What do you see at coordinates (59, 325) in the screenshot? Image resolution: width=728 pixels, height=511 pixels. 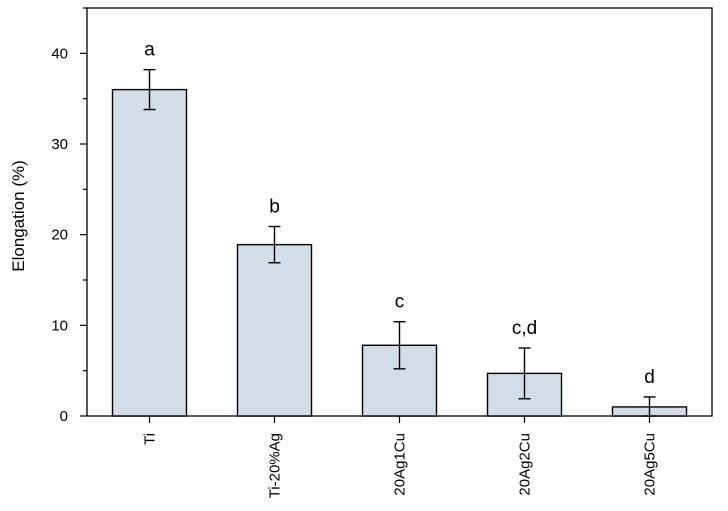 I see `y-tick-label: 10` at bounding box center [59, 325].